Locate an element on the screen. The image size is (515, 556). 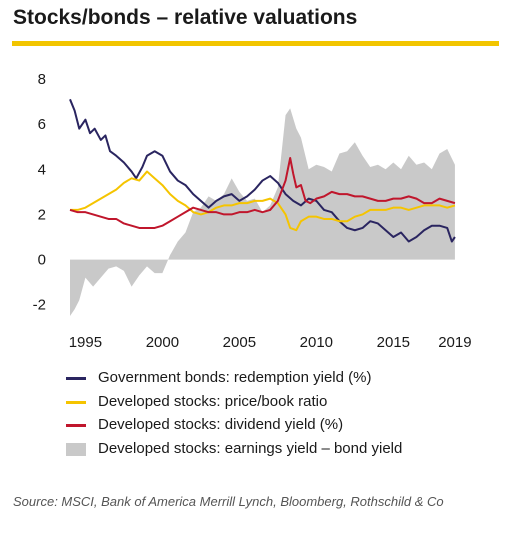
y-tick-label: -2 is located at coordinates (39, 305).